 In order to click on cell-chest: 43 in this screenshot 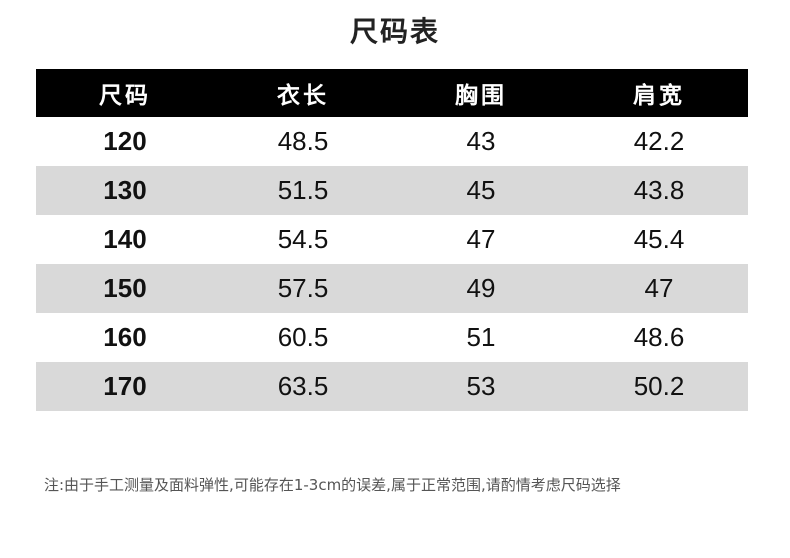, I will do `click(481, 141)`.